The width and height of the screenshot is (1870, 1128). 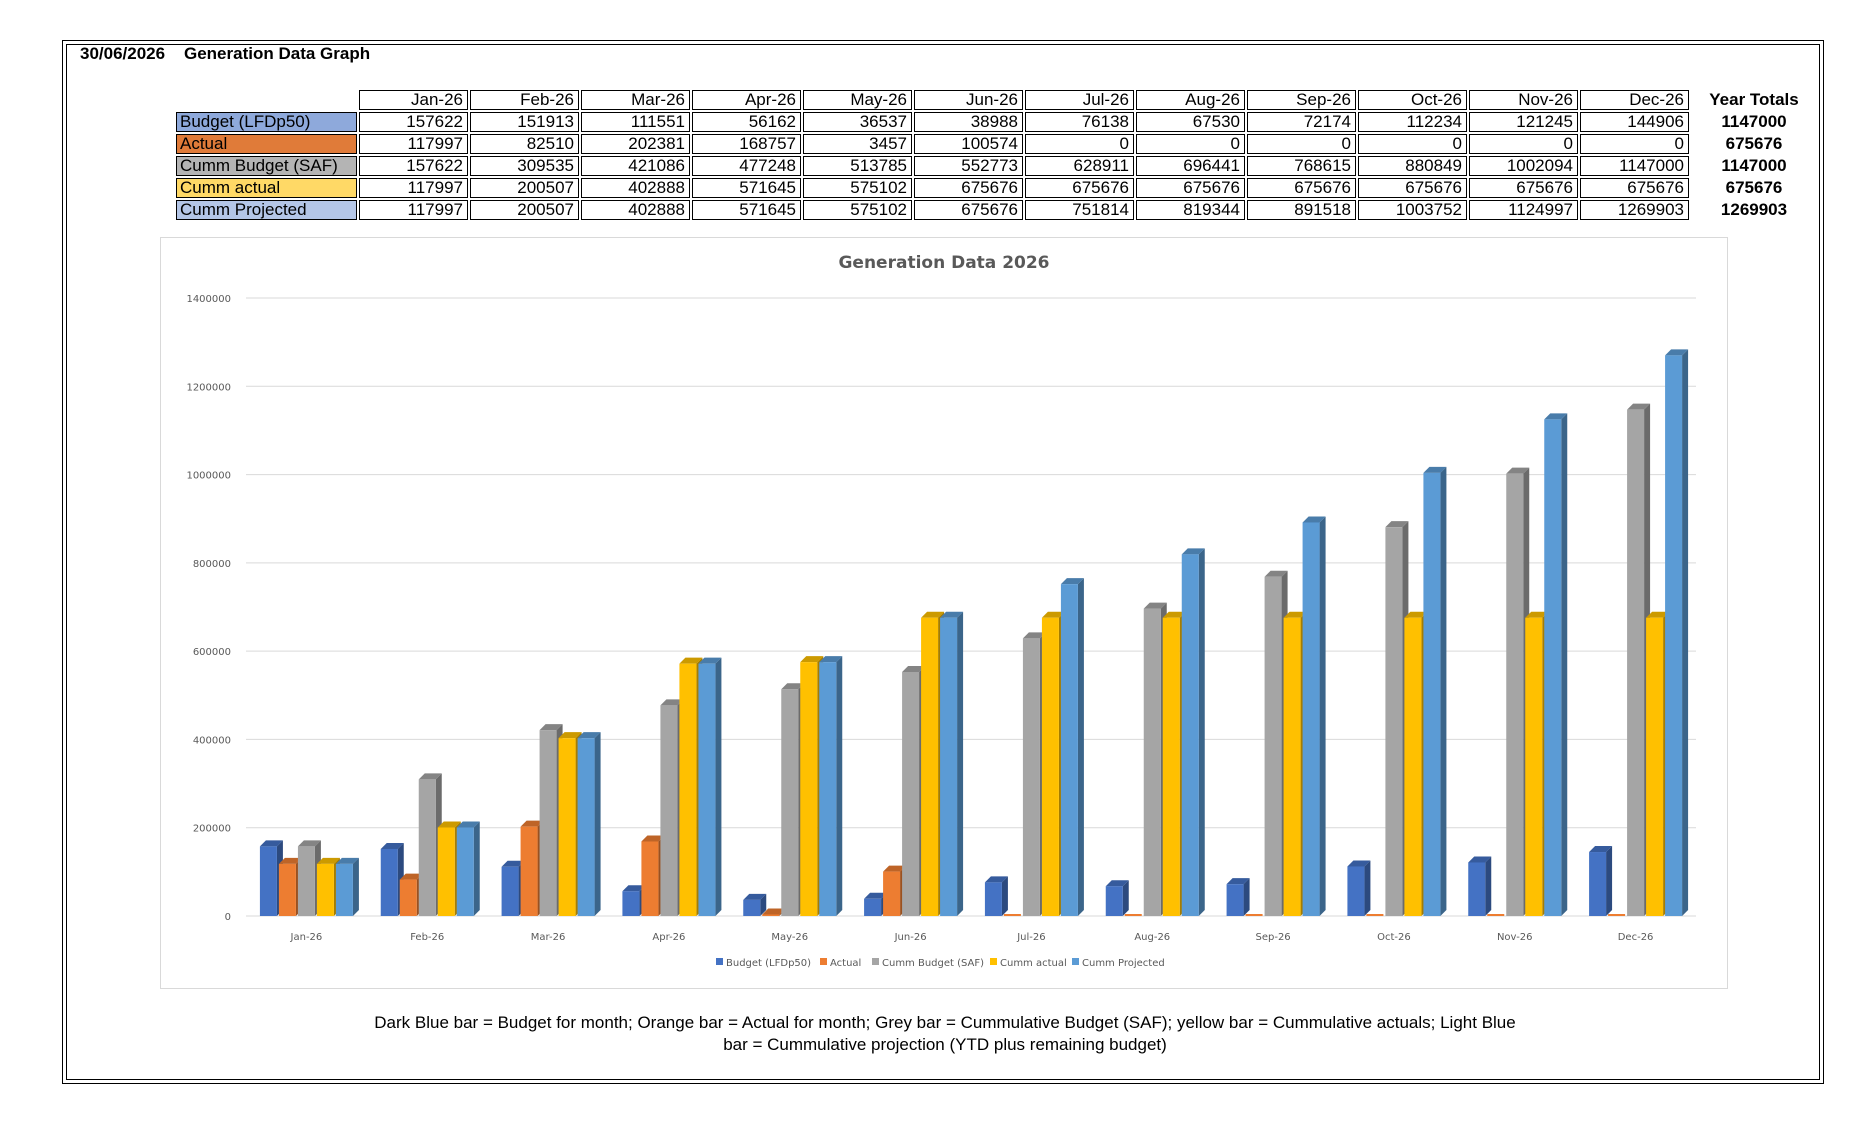 What do you see at coordinates (746, 144) in the screenshot?
I see `table-cell: 168757` at bounding box center [746, 144].